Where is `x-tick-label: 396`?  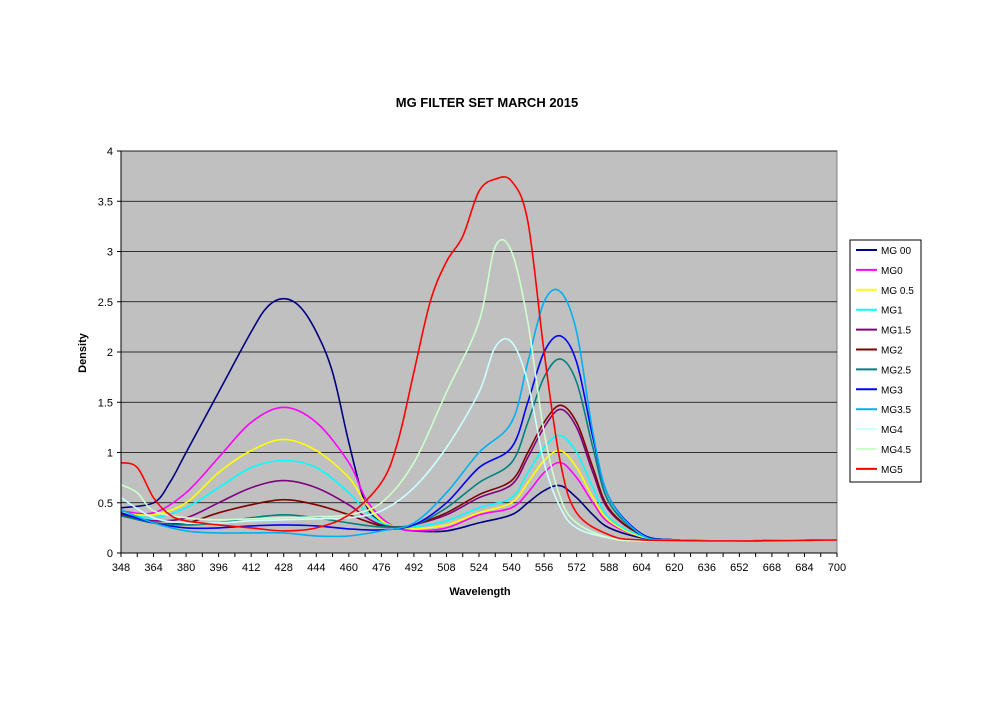 x-tick-label: 396 is located at coordinates (218, 568).